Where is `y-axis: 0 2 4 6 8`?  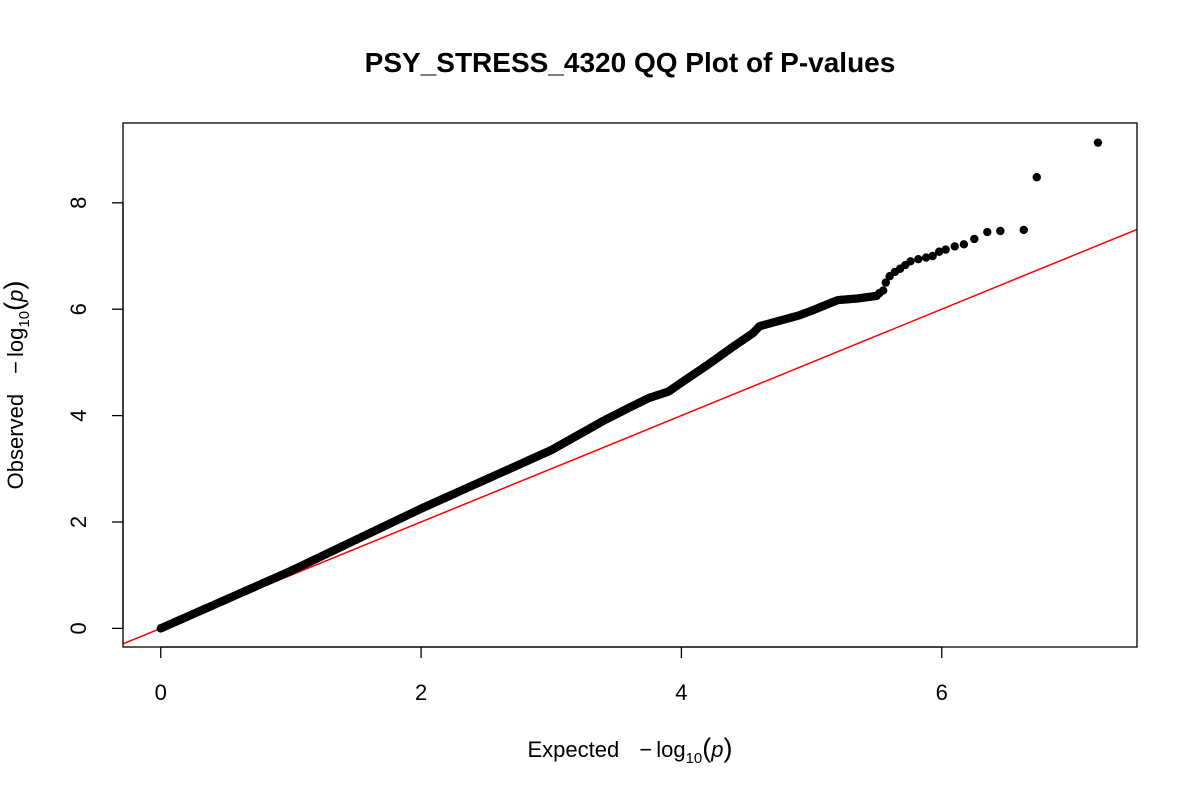 y-axis: 0 2 4 6 8 is located at coordinates (95, 416).